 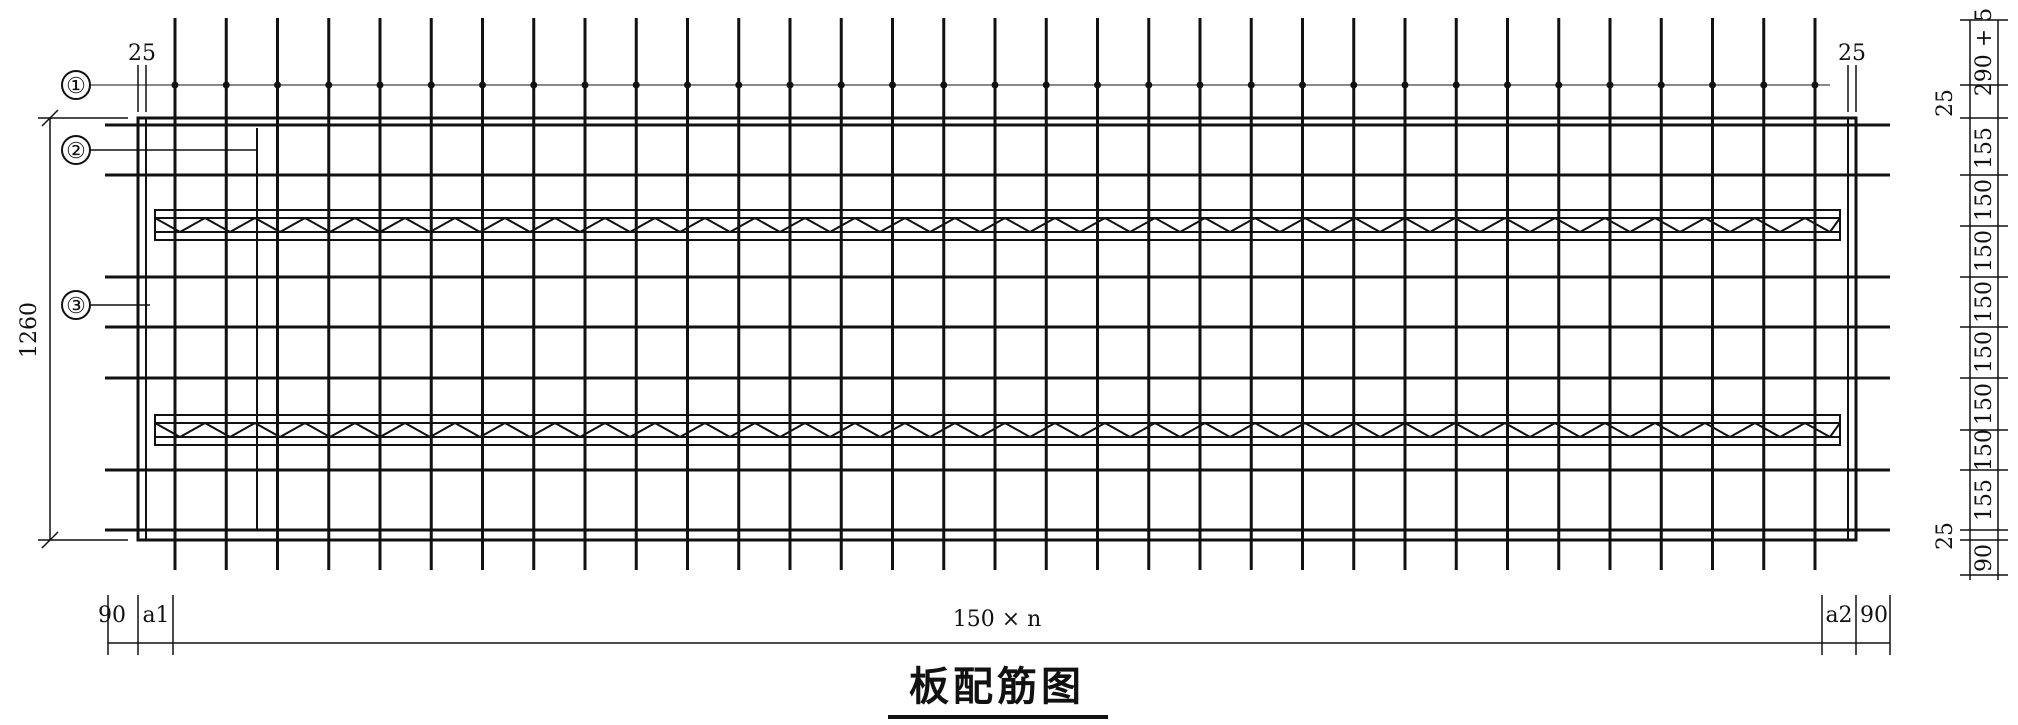 I want to click on svg-text: 1260, so click(x=29, y=330).